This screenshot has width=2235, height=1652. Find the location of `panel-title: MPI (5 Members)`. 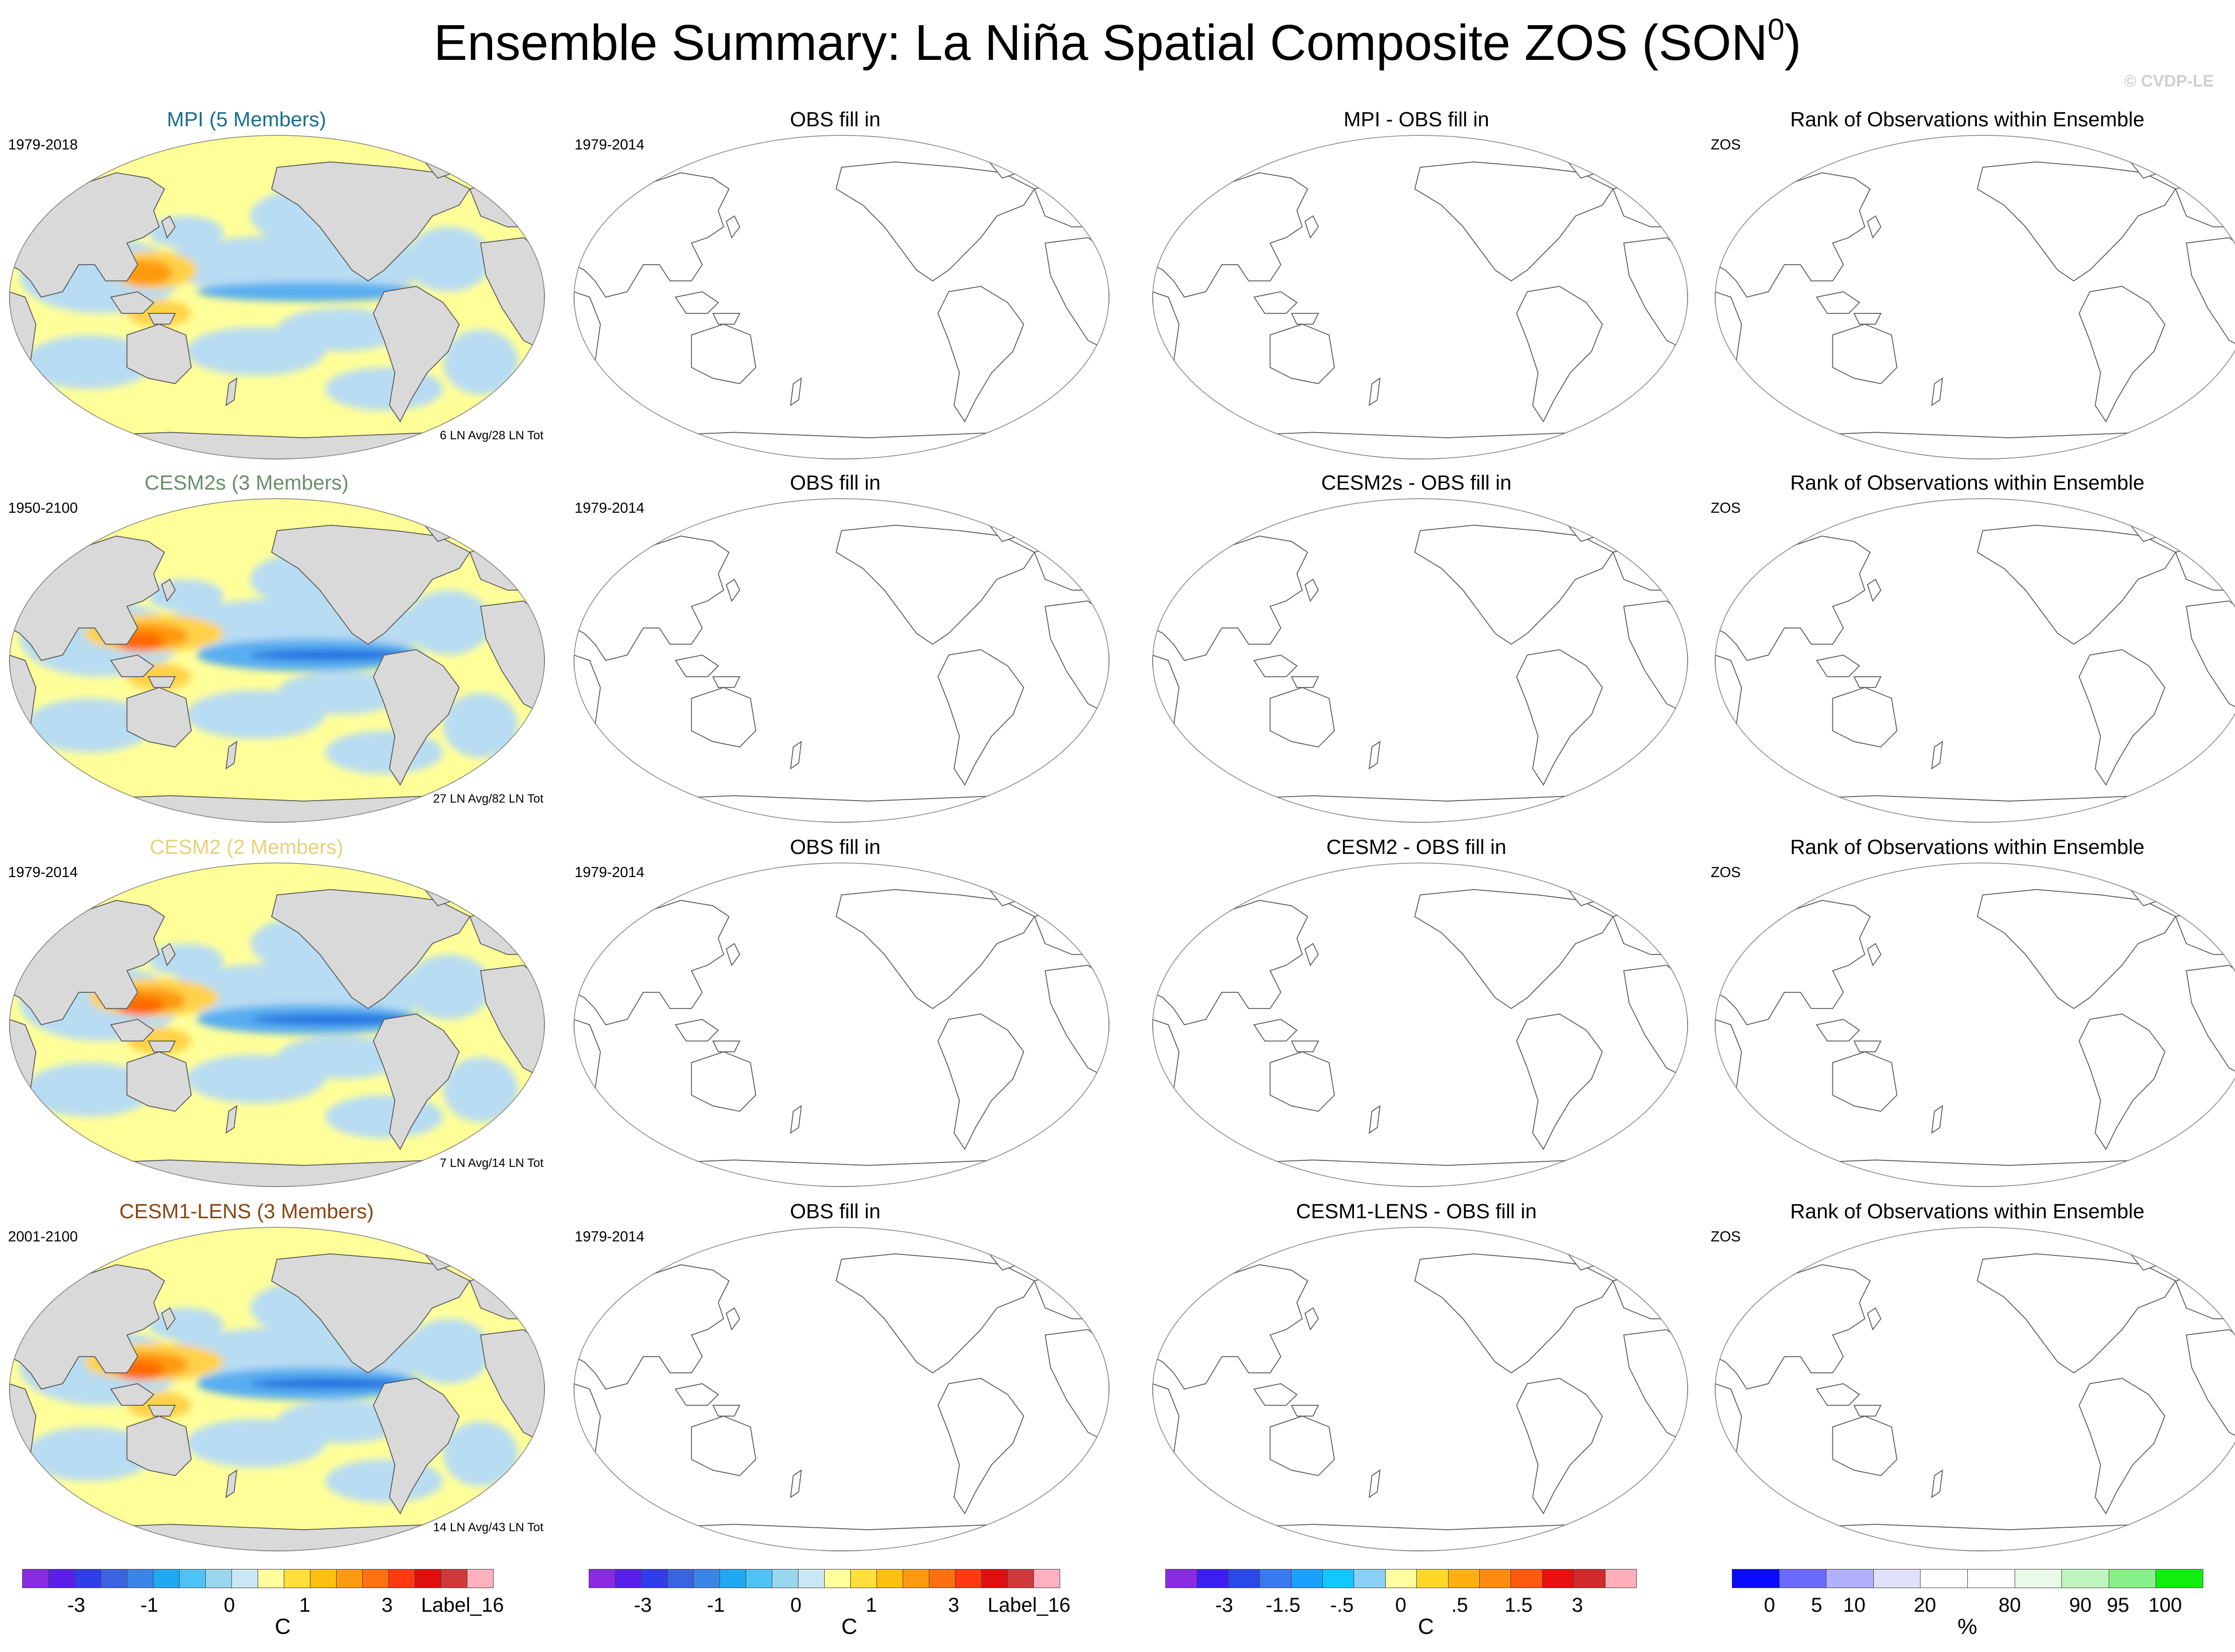

panel-title: MPI (5 Members) is located at coordinates (247, 120).